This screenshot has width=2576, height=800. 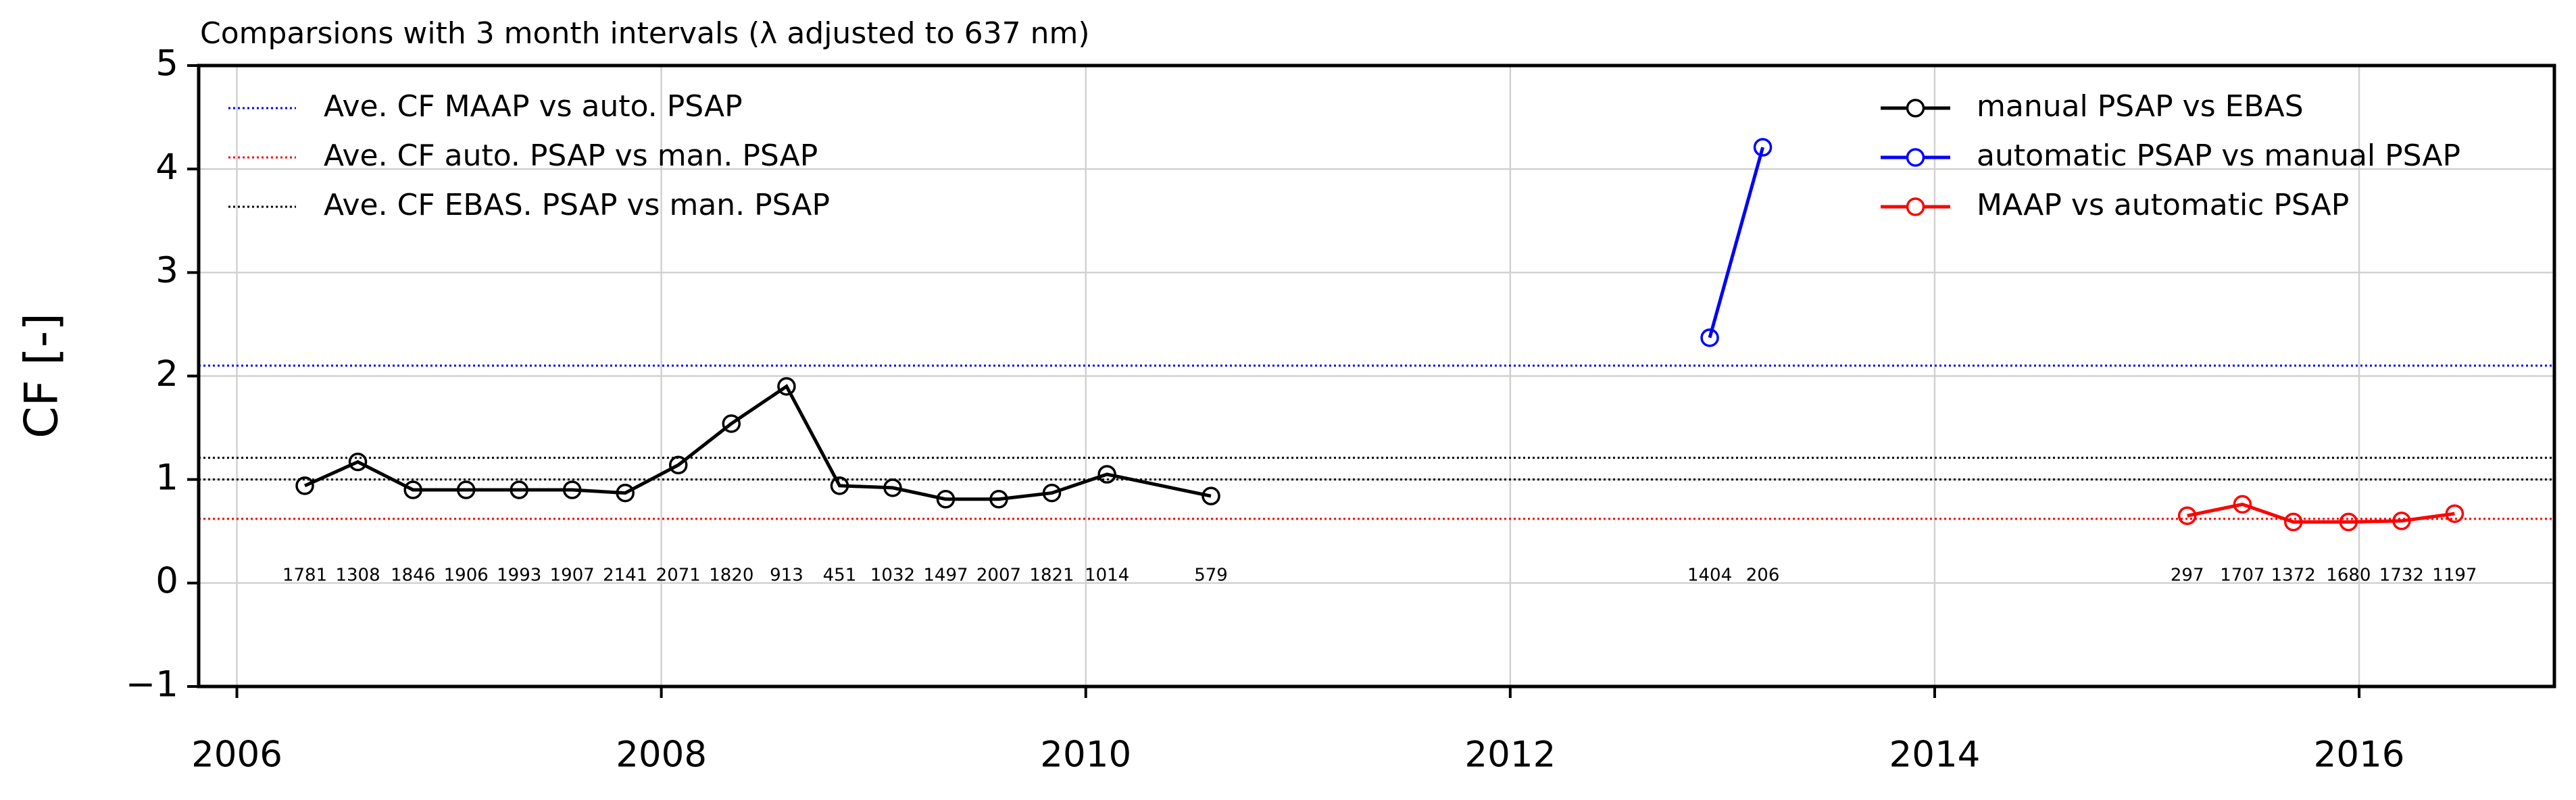 I want to click on x-tick-label: 2006, so click(x=237, y=755).